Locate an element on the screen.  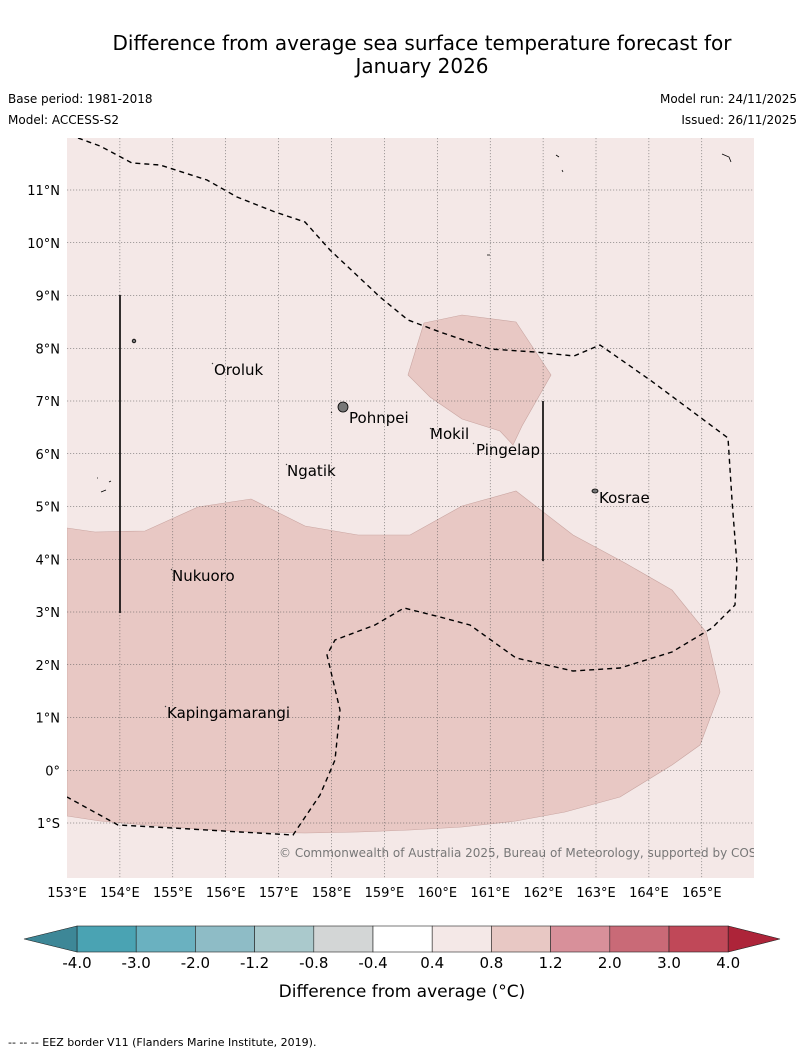
place-kapingamarangi: Kapingamarangi is located at coordinates (228, 713).